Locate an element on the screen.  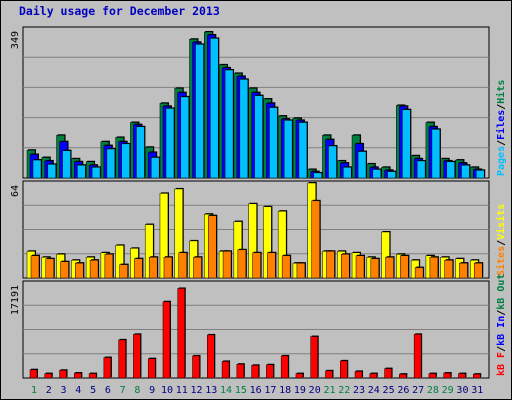
day-label: 9 is located at coordinates (152, 390).